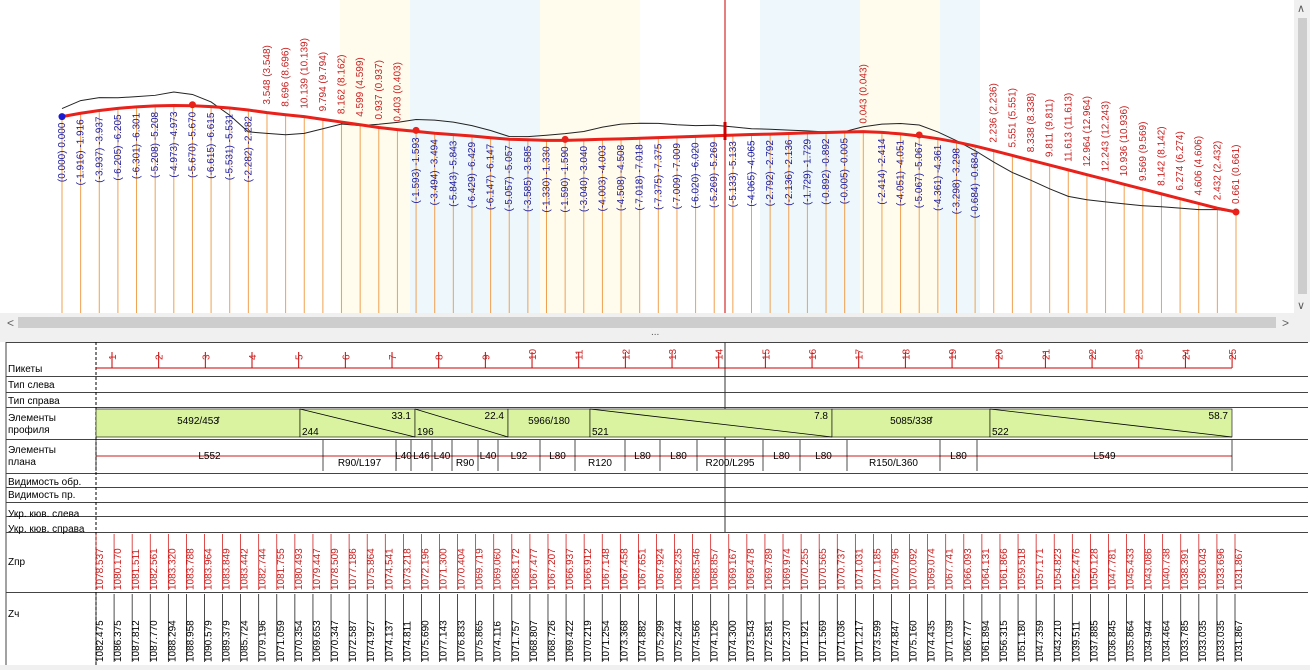  Describe the element at coordinates (263, 569) in the screenshot. I see `z-design-value: 1082.744` at that location.